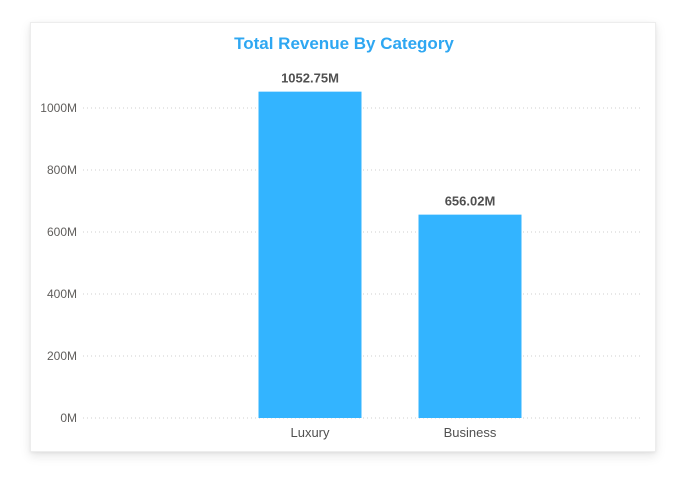 The width and height of the screenshot is (692, 487). What do you see at coordinates (310, 78) in the screenshot?
I see `data-label: 1052.75M` at bounding box center [310, 78].